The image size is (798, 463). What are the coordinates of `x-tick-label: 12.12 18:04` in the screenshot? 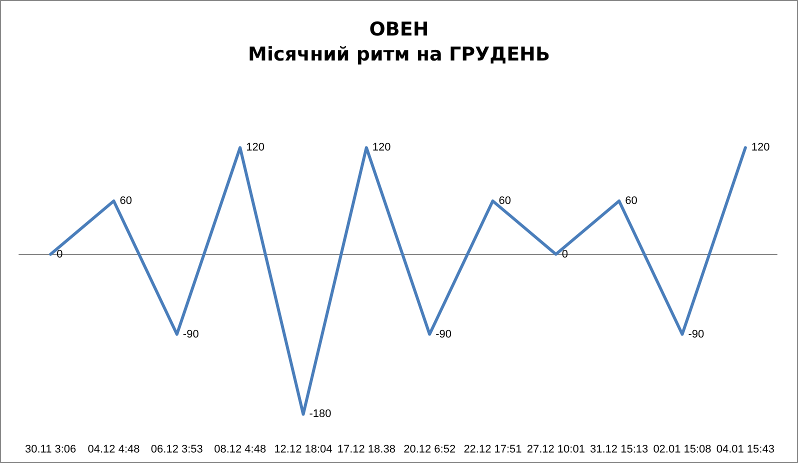 It's located at (303, 450).